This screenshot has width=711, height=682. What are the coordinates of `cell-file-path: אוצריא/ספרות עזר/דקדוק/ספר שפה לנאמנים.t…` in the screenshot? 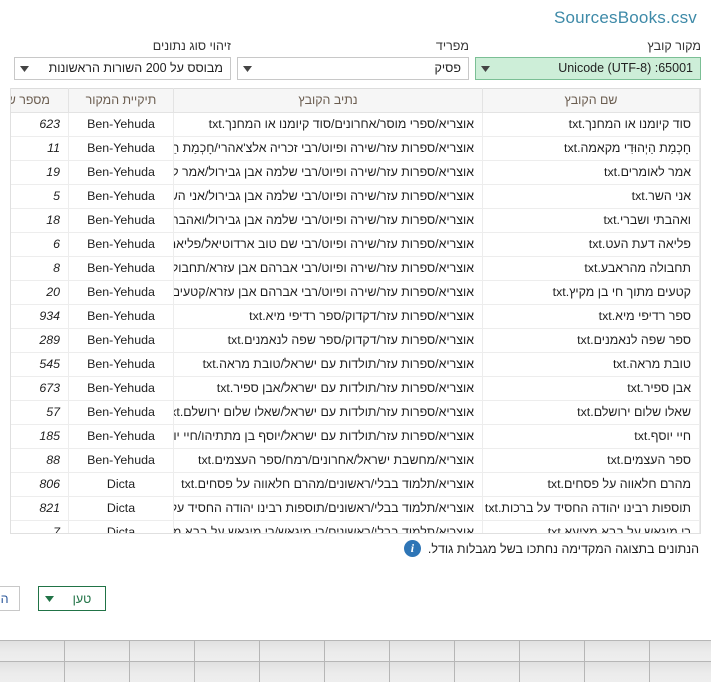 It's located at (328, 340).